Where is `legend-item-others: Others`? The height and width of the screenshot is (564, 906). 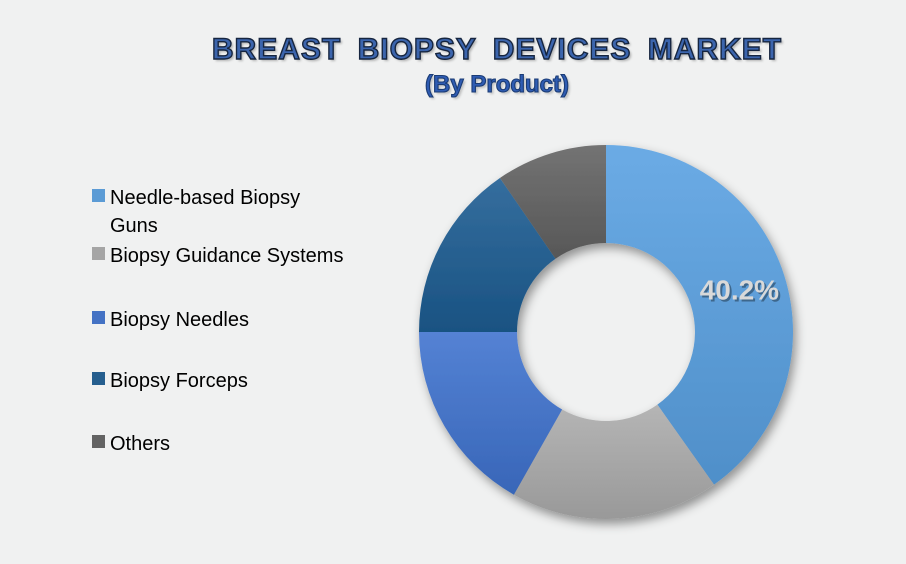 legend-item-others: Others is located at coordinates (131, 444).